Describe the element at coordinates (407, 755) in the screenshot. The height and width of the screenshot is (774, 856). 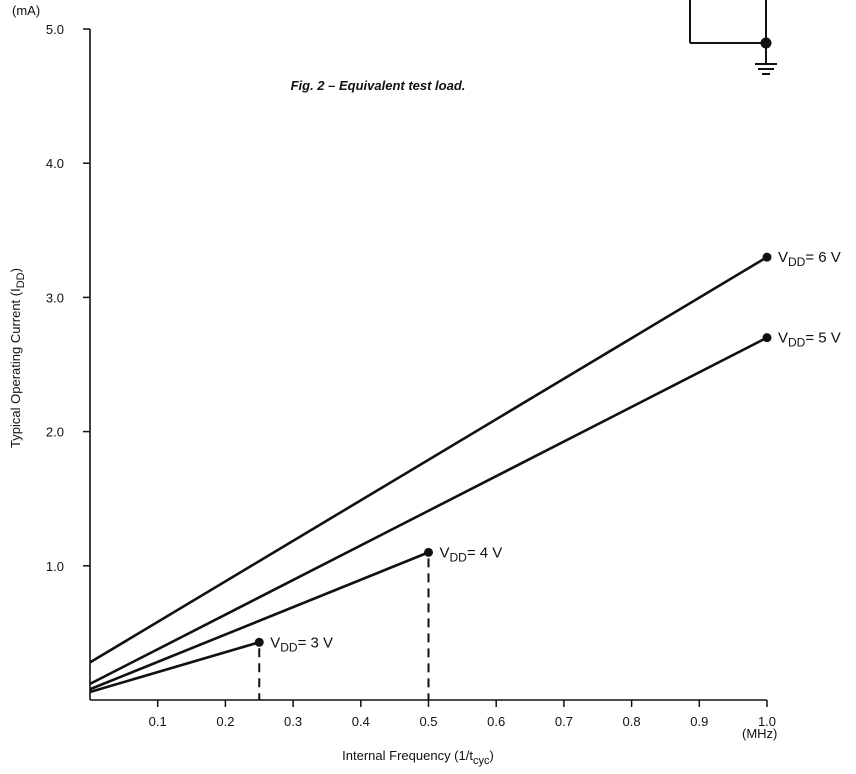
I see `x-axis-title-main: Internal Frequency (1/t` at that location.